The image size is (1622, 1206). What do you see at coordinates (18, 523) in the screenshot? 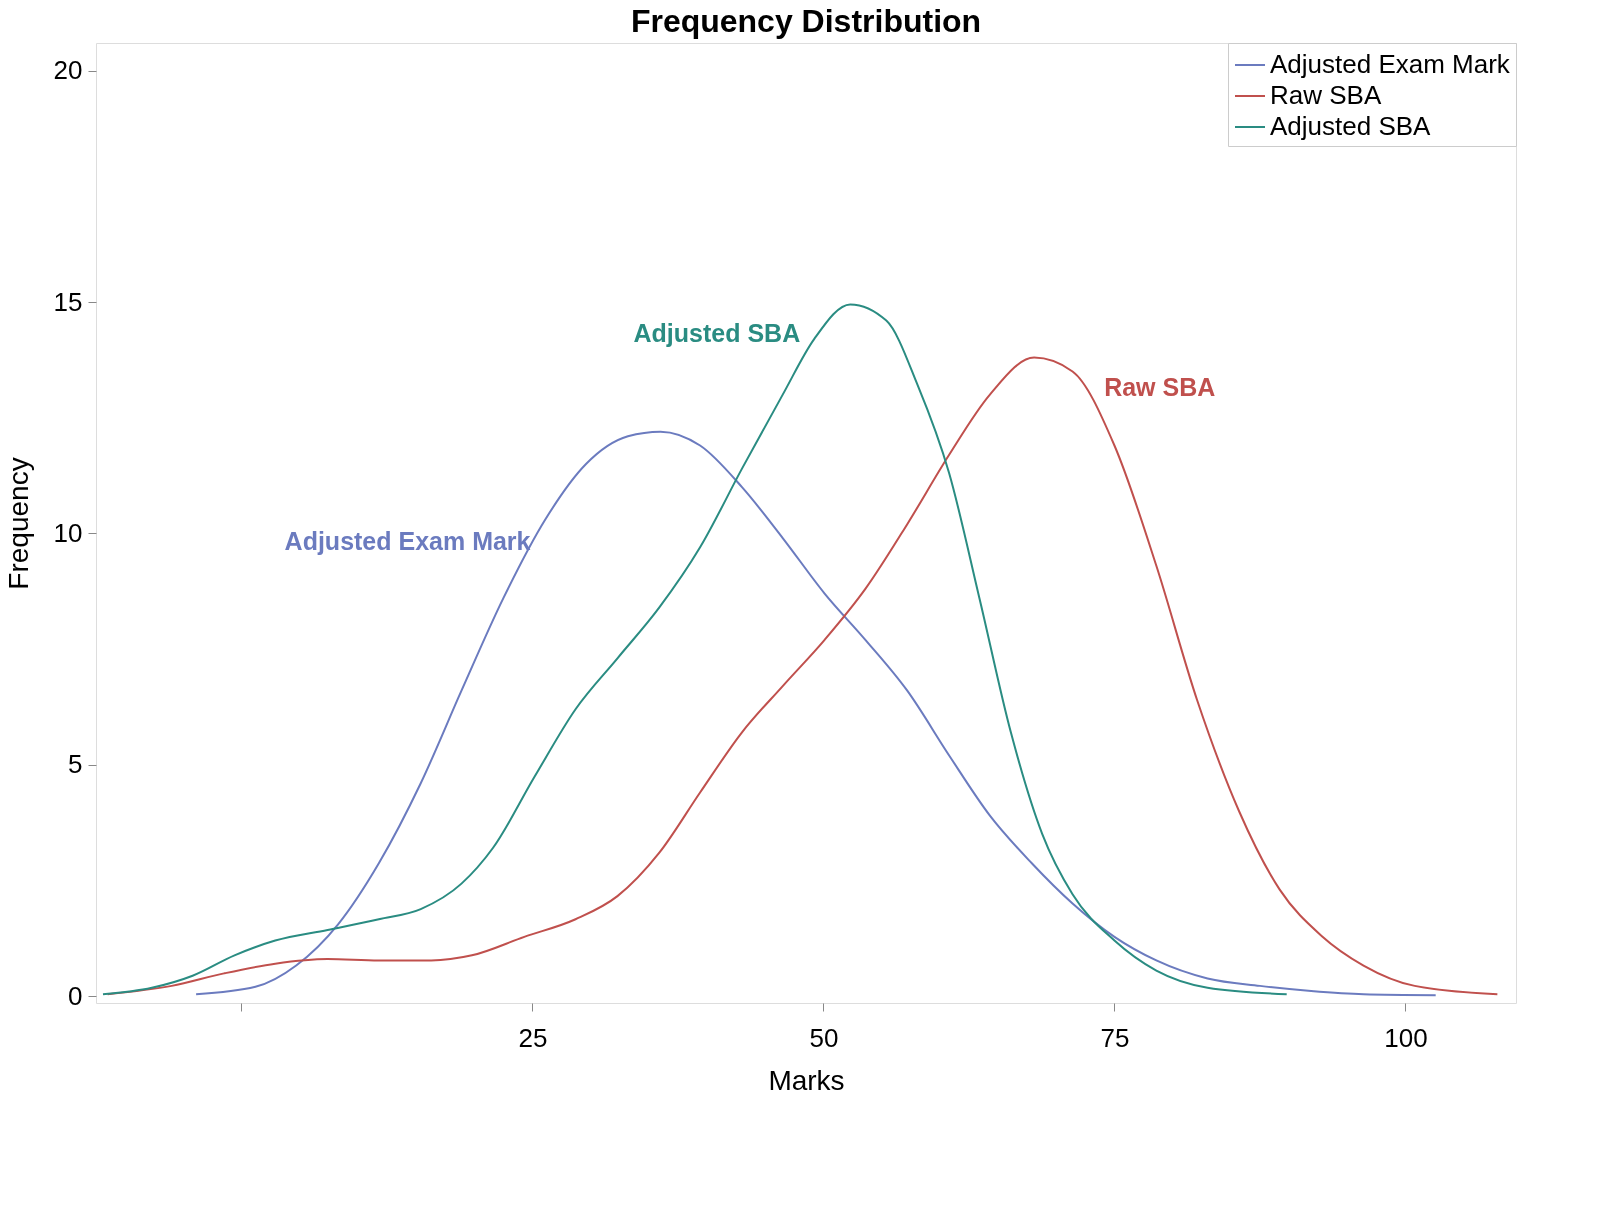
I see `y-axis-title: Frequency` at bounding box center [18, 523].